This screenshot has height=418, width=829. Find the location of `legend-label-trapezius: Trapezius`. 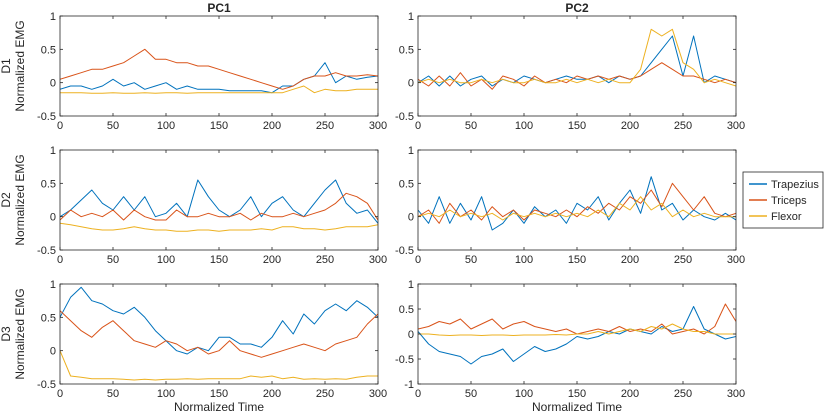

legend-label-trapezius: Trapezius is located at coordinates (795, 185).